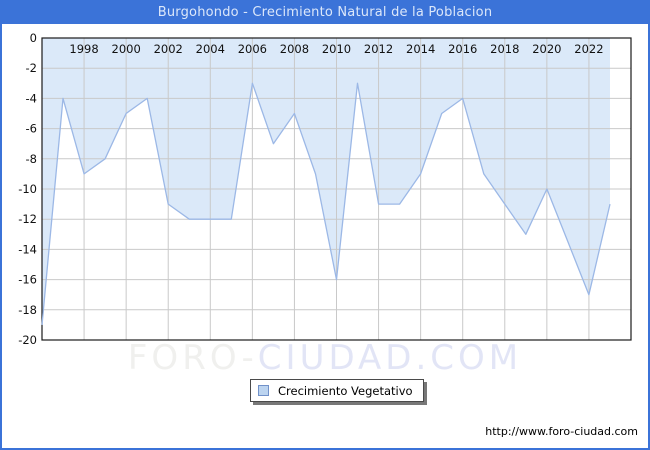 The height and width of the screenshot is (450, 650). What do you see at coordinates (27, 219) in the screenshot?
I see `y-tick-label: -12` at bounding box center [27, 219].